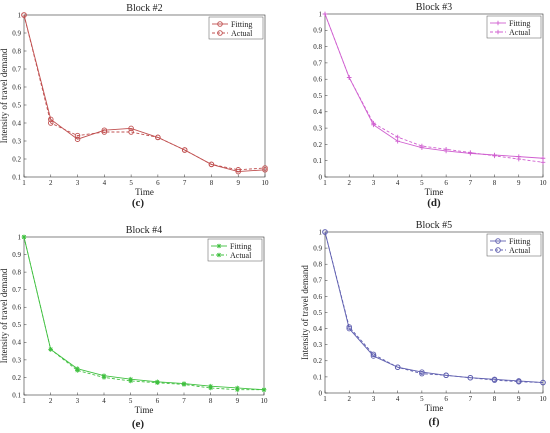 This screenshot has height=433, width=550. Describe the element at coordinates (235, 250) in the screenshot. I see `legend-box` at that location.